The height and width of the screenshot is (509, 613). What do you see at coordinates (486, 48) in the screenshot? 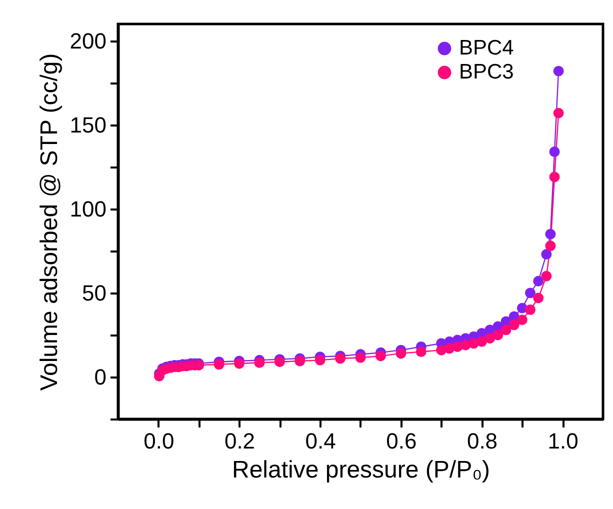
I see `legend-label: BPC4` at bounding box center [486, 48].